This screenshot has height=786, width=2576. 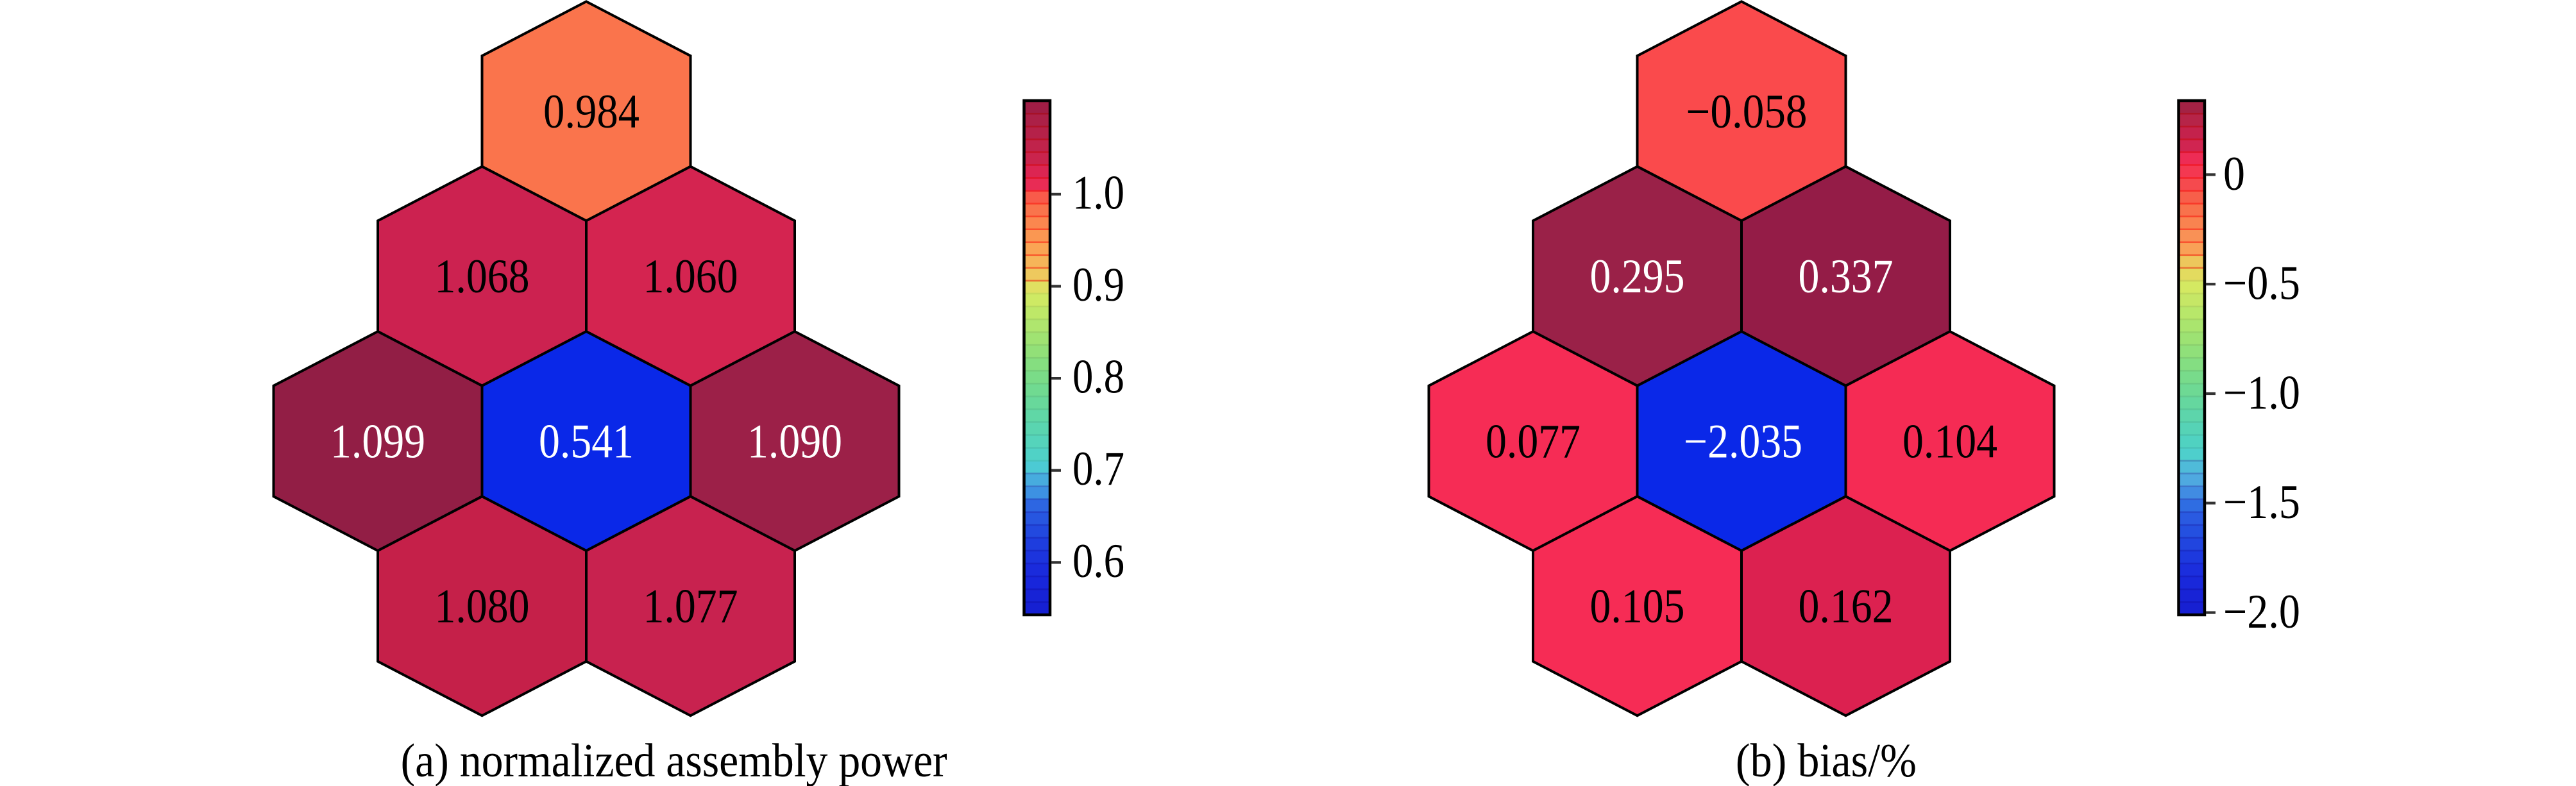 I want to click on svg-text: 1.077, so click(x=690, y=606).